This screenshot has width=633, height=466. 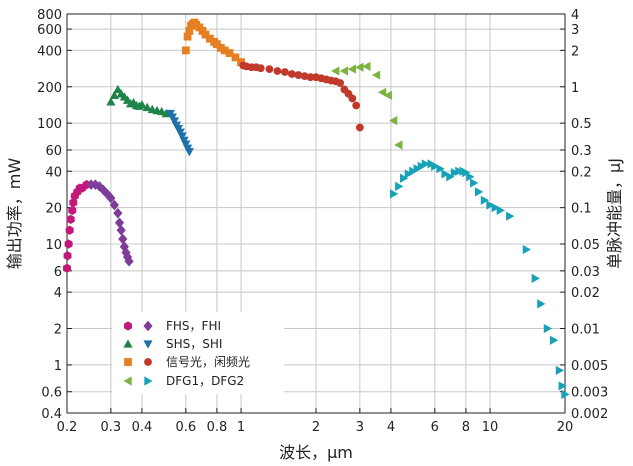 I want to click on y-tick-label: 40, so click(x=53, y=172).